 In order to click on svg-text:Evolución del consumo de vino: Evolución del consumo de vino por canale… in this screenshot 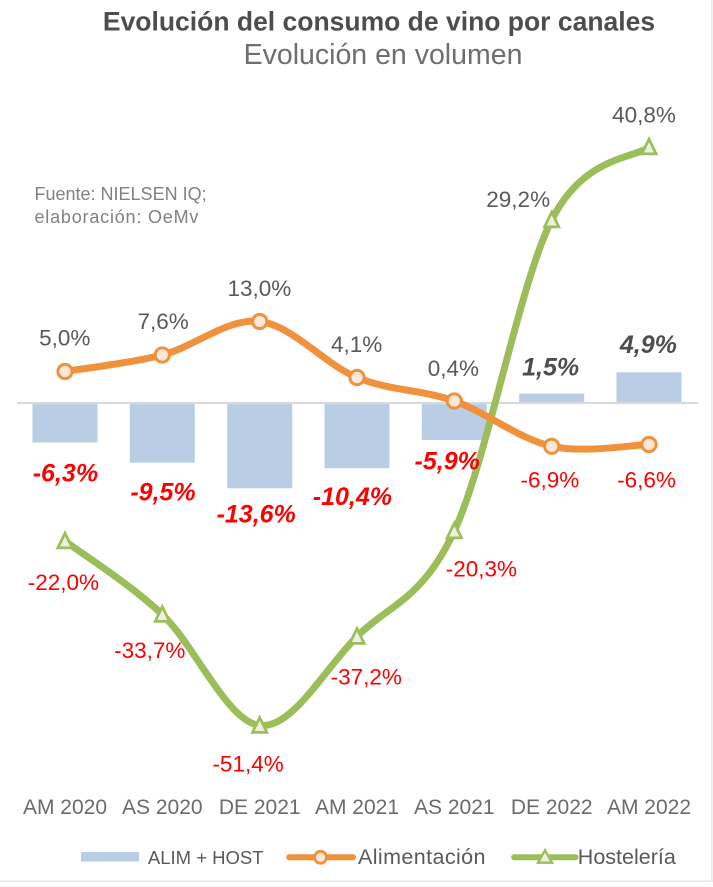, I will do `click(379, 22)`.